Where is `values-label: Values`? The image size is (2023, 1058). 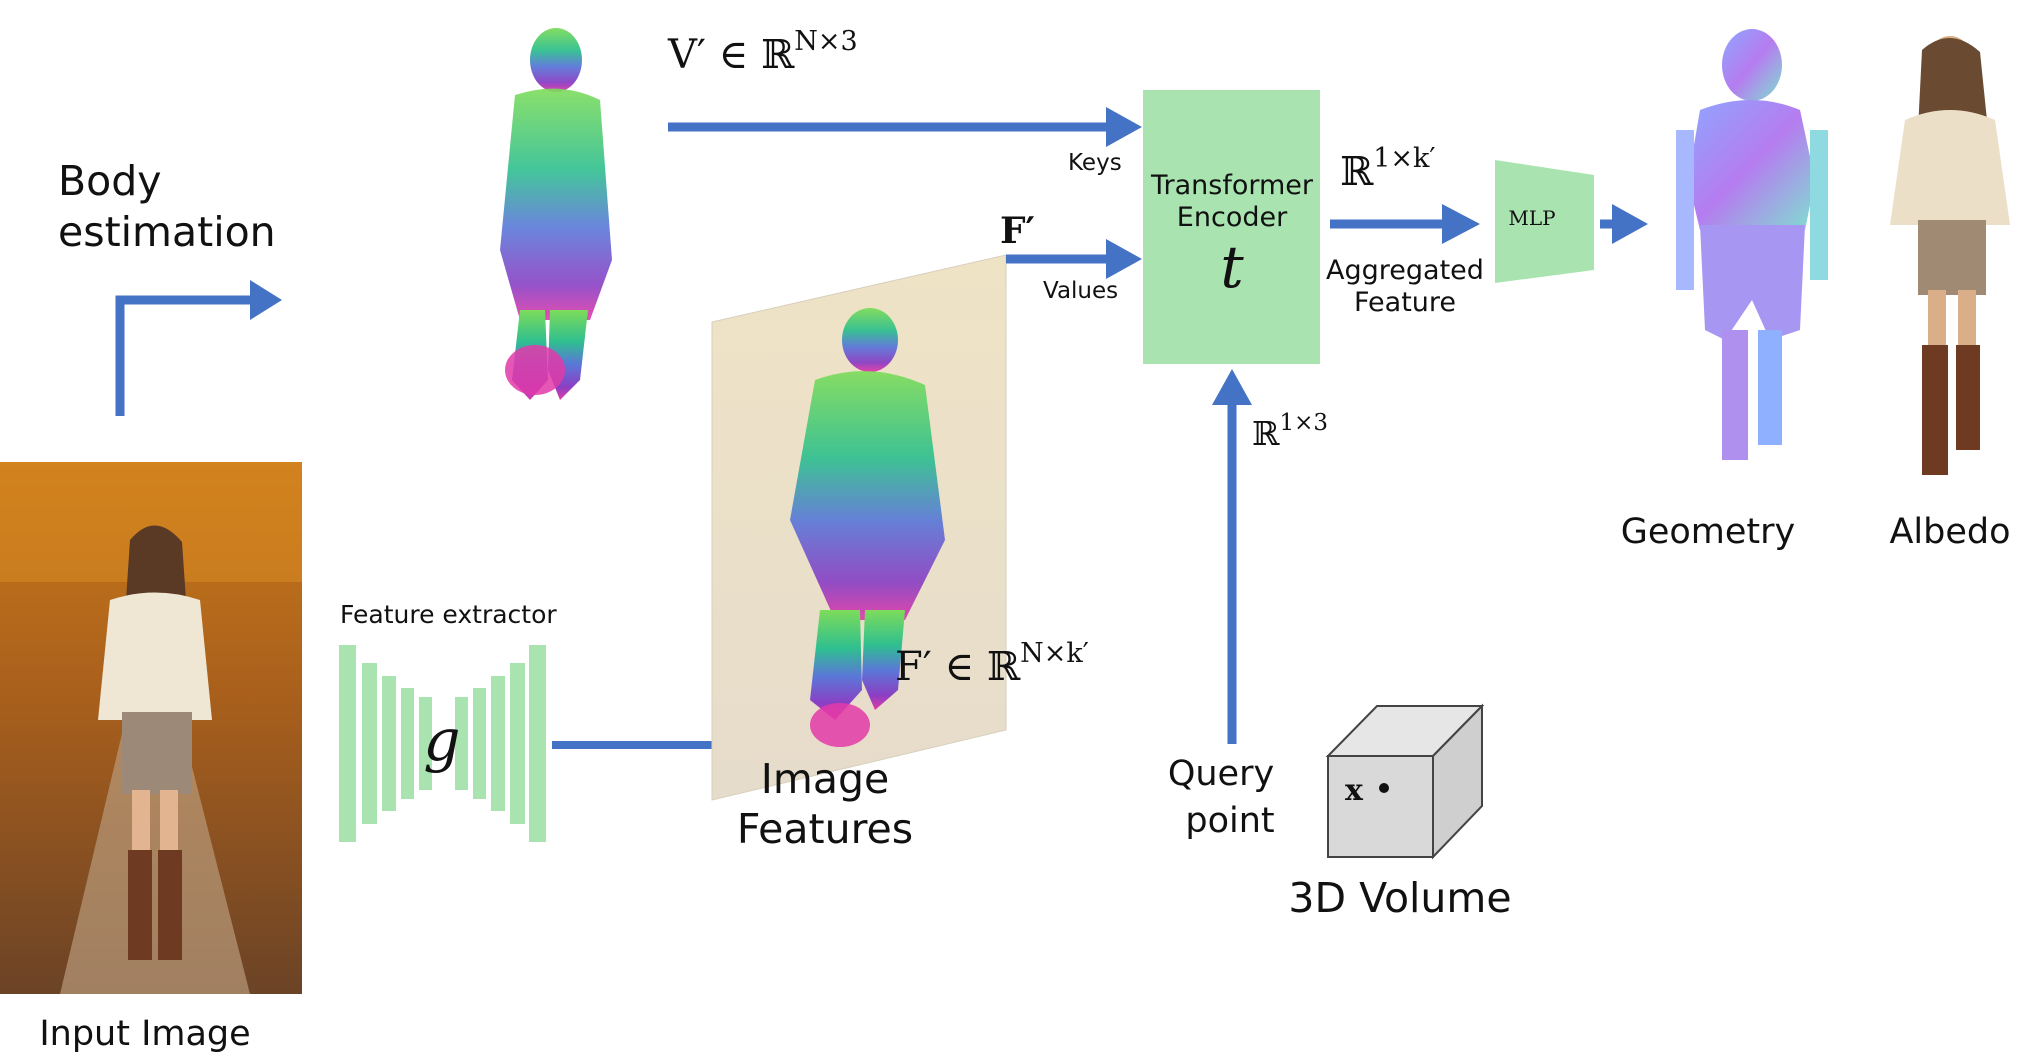
values-label: Values is located at coordinates (1080, 291).